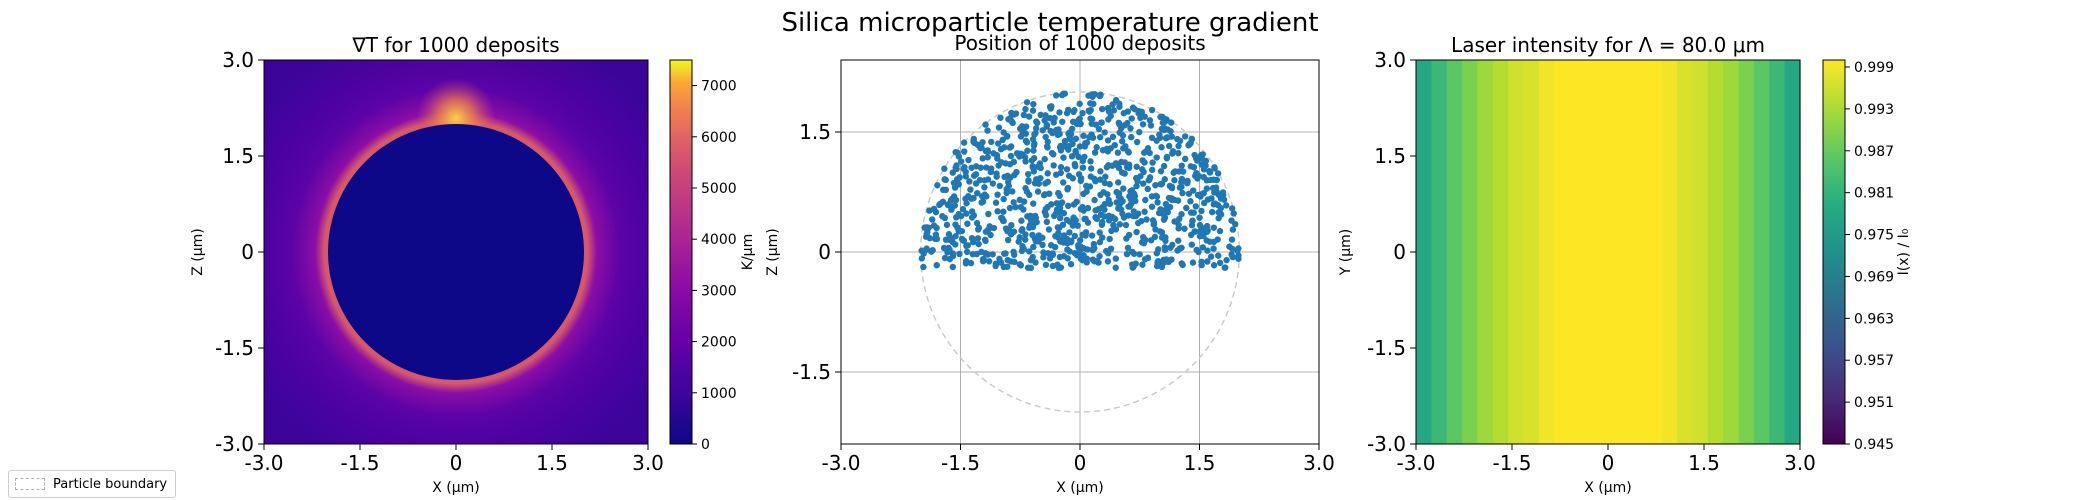  I want to click on panel3-x-ticks: -3.0 -1.5 0 1.5 3.0, so click(1606, 459).